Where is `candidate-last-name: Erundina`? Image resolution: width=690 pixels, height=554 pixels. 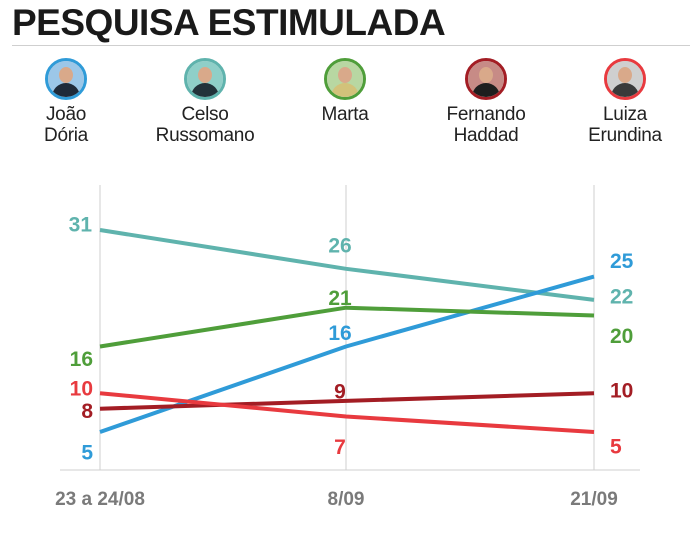 candidate-last-name: Erundina is located at coordinates (625, 135).